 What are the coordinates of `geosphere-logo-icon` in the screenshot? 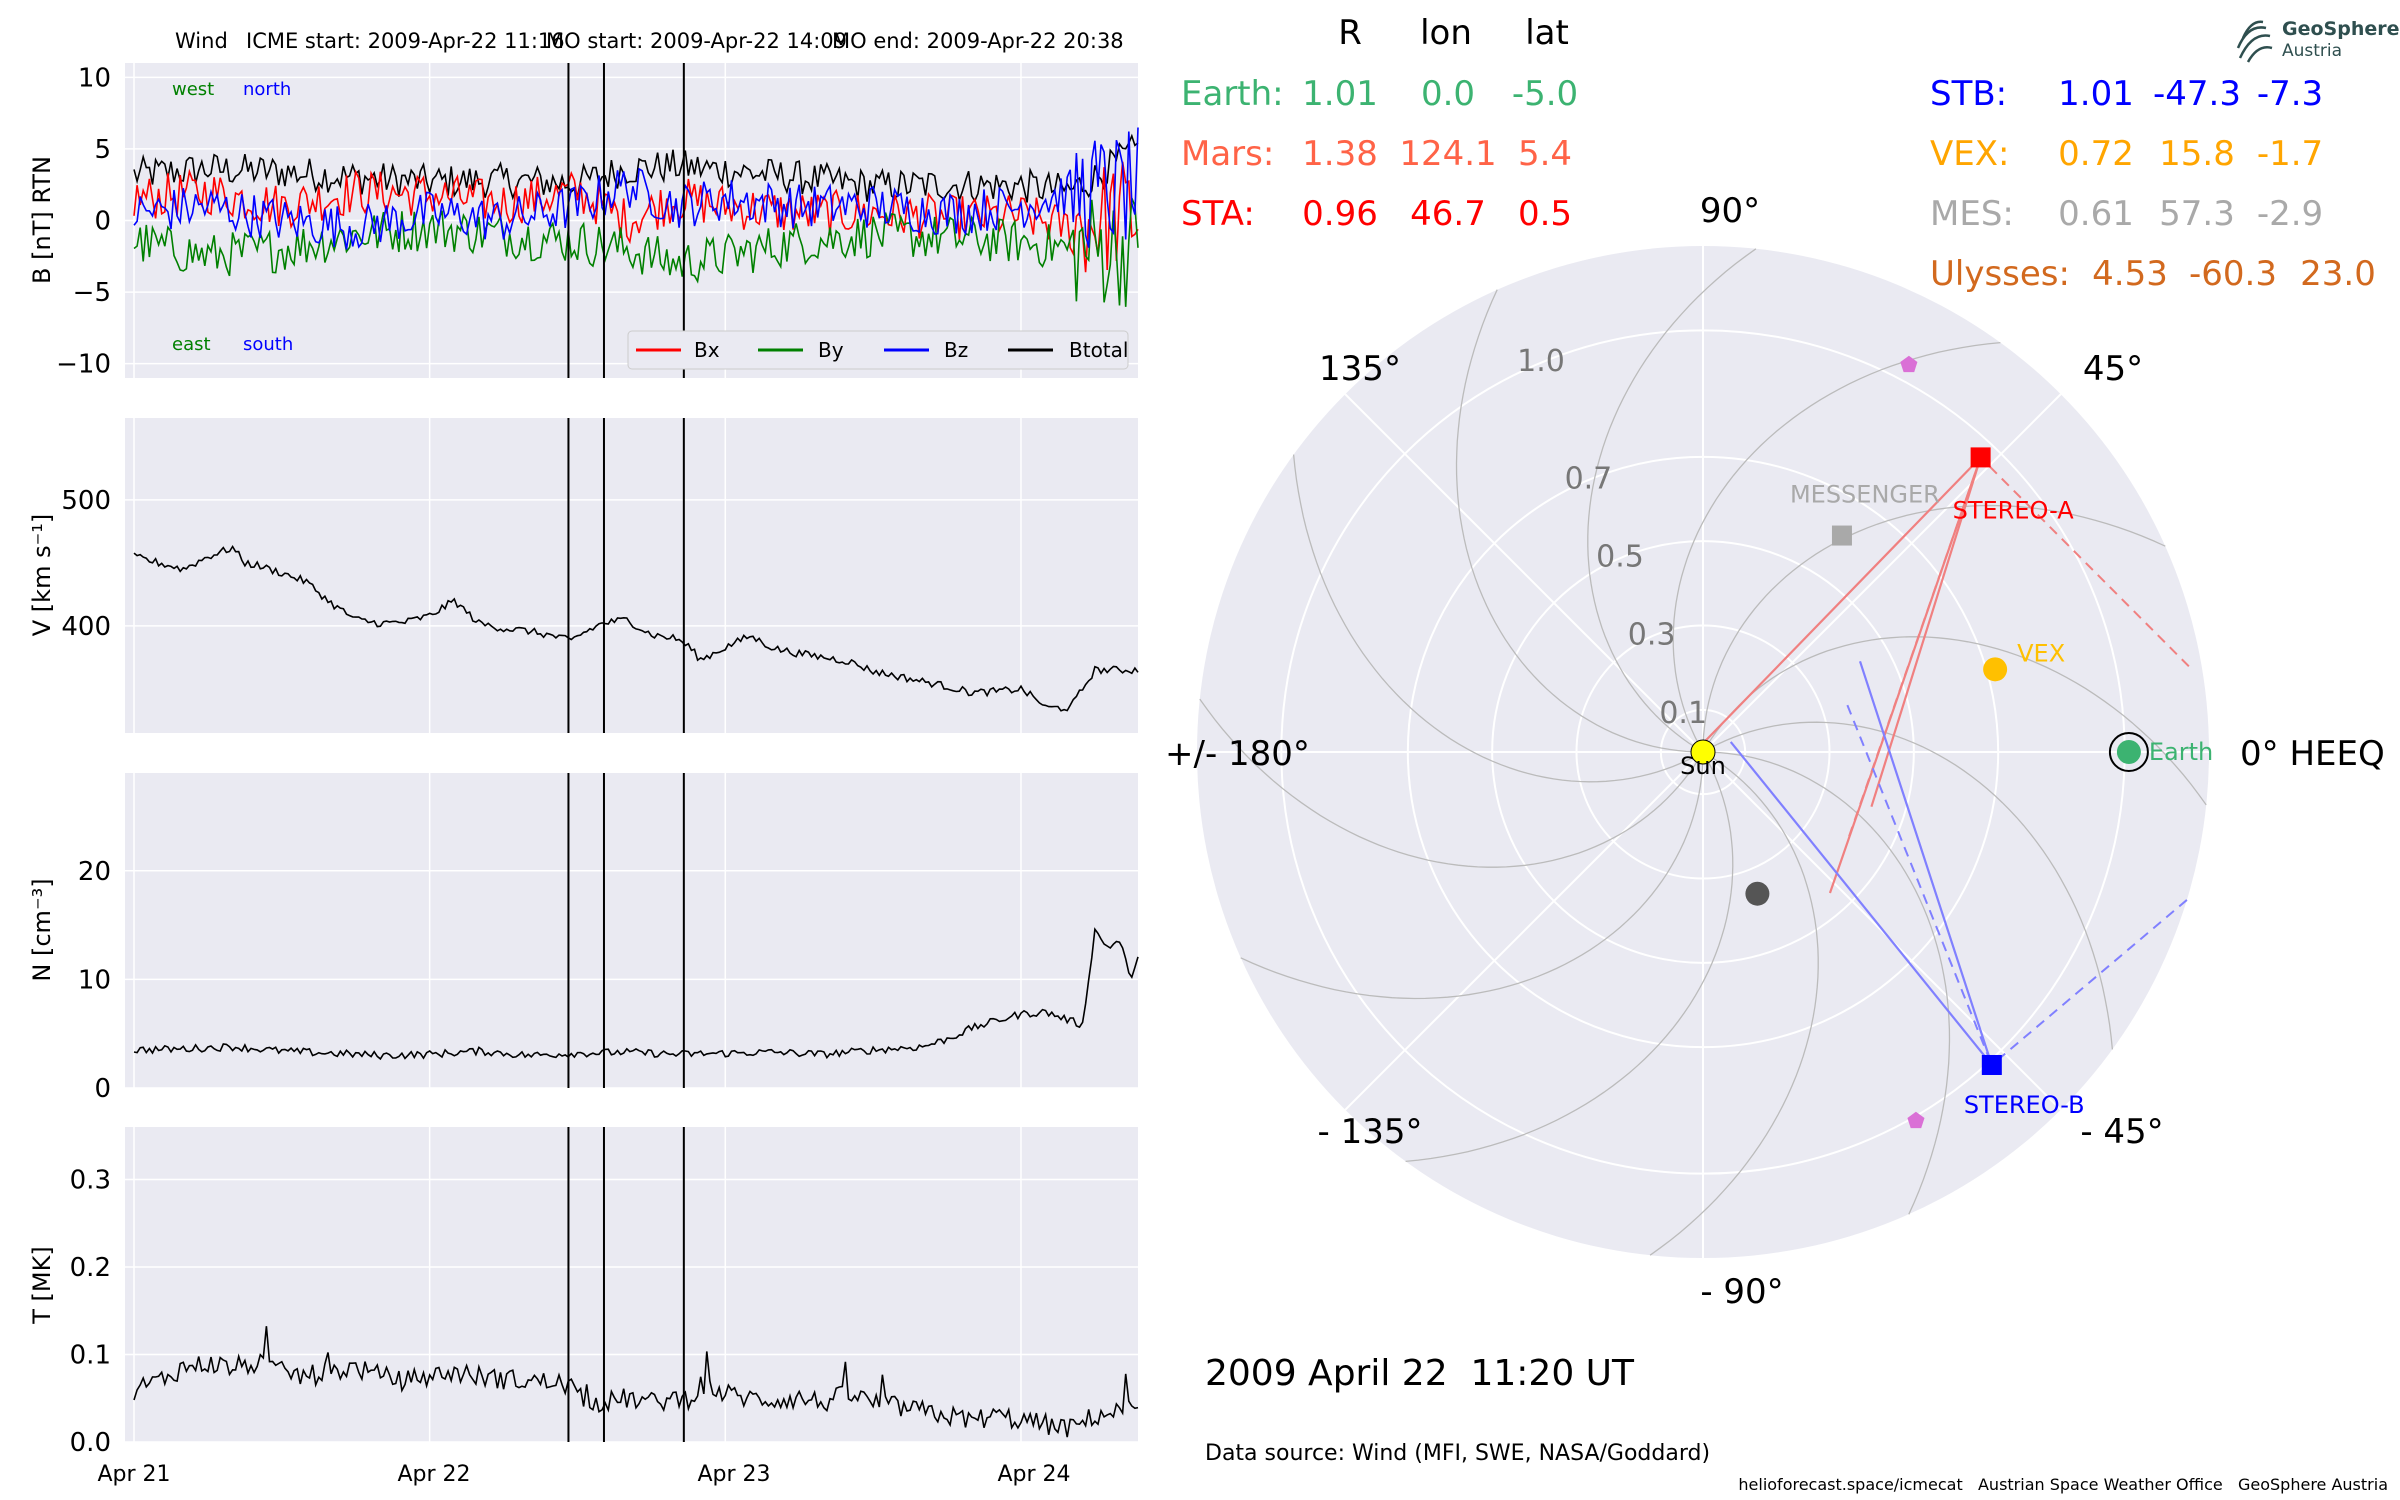 It's located at (2254, 41).